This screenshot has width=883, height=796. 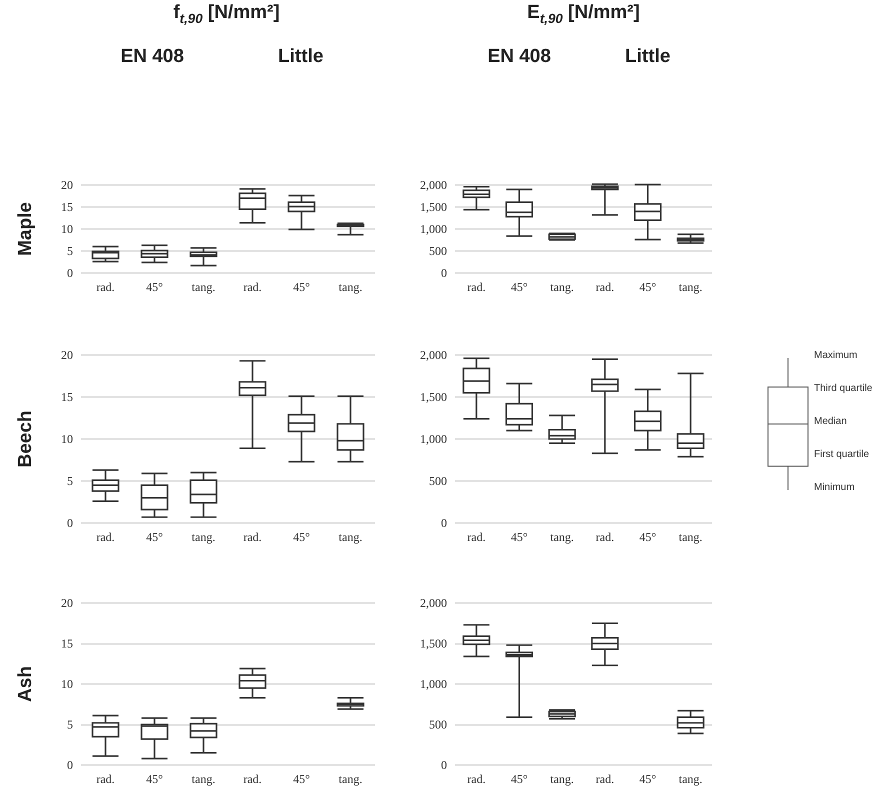 What do you see at coordinates (25, 439) in the screenshot?
I see `y-axis-title: Beech` at bounding box center [25, 439].